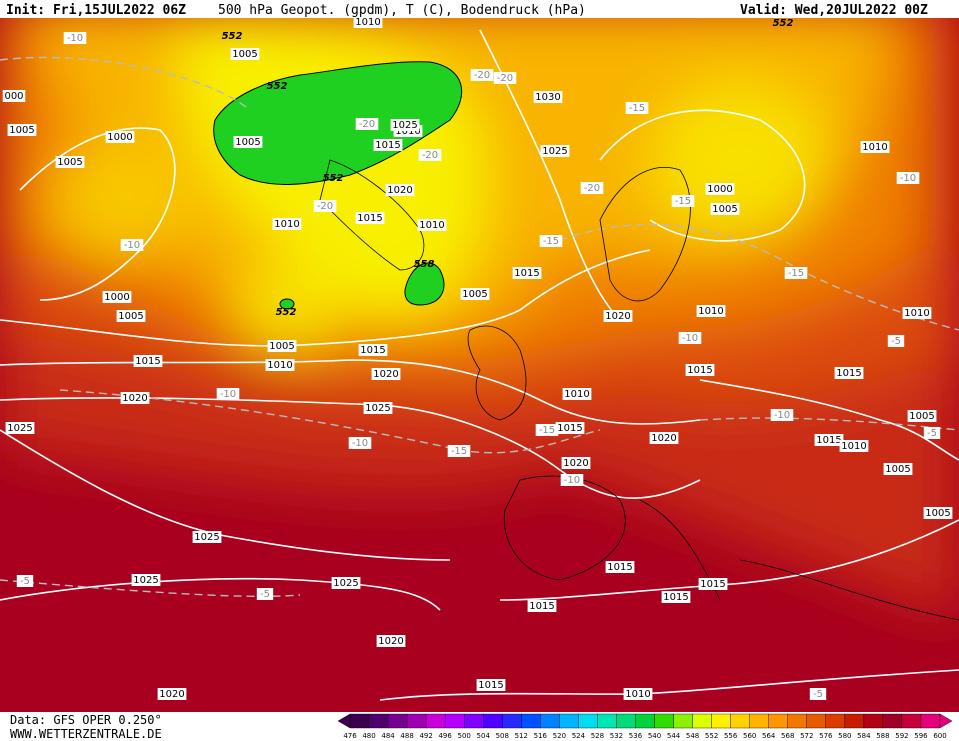  What do you see at coordinates (749, 736) in the screenshot?
I see `colorbar-tick-label: 560` at bounding box center [749, 736].